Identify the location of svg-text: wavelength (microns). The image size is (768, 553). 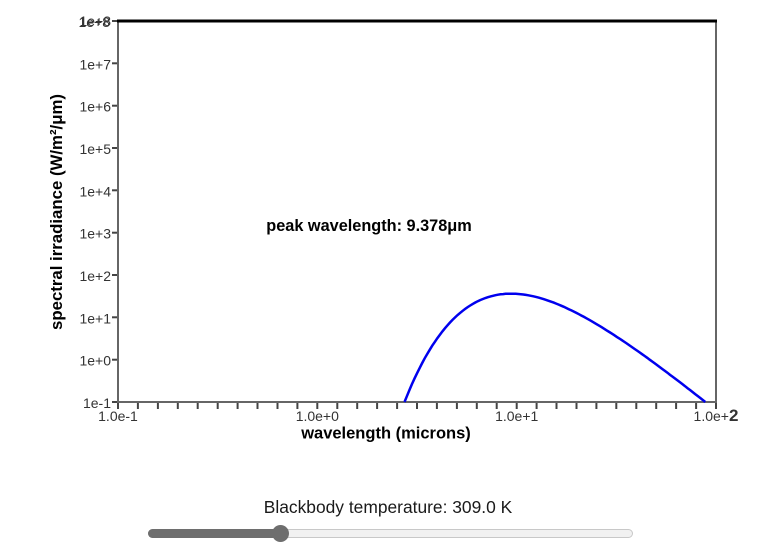
(385, 434).